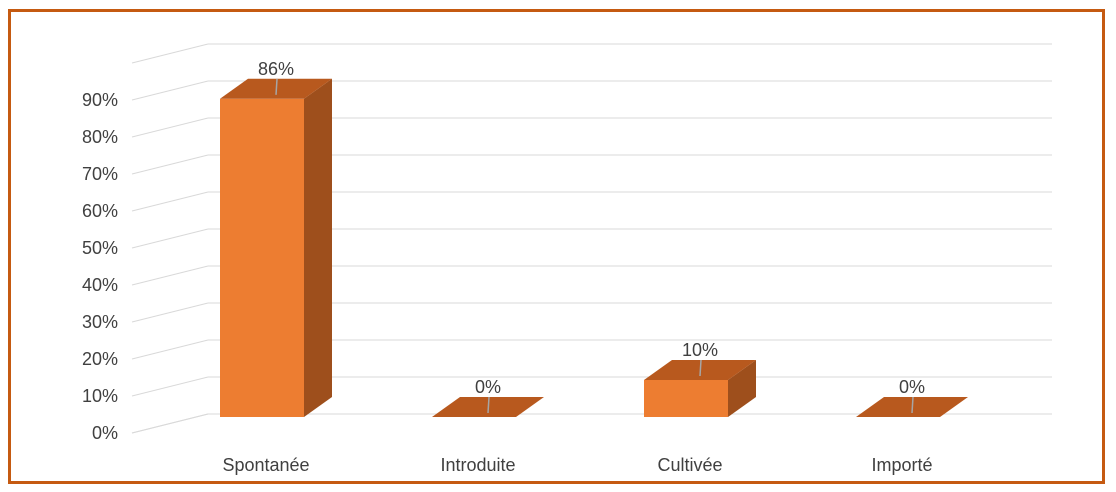 Image resolution: width=1116 pixels, height=492 pixels. I want to click on y-tick-label: 40%, so click(100, 285).